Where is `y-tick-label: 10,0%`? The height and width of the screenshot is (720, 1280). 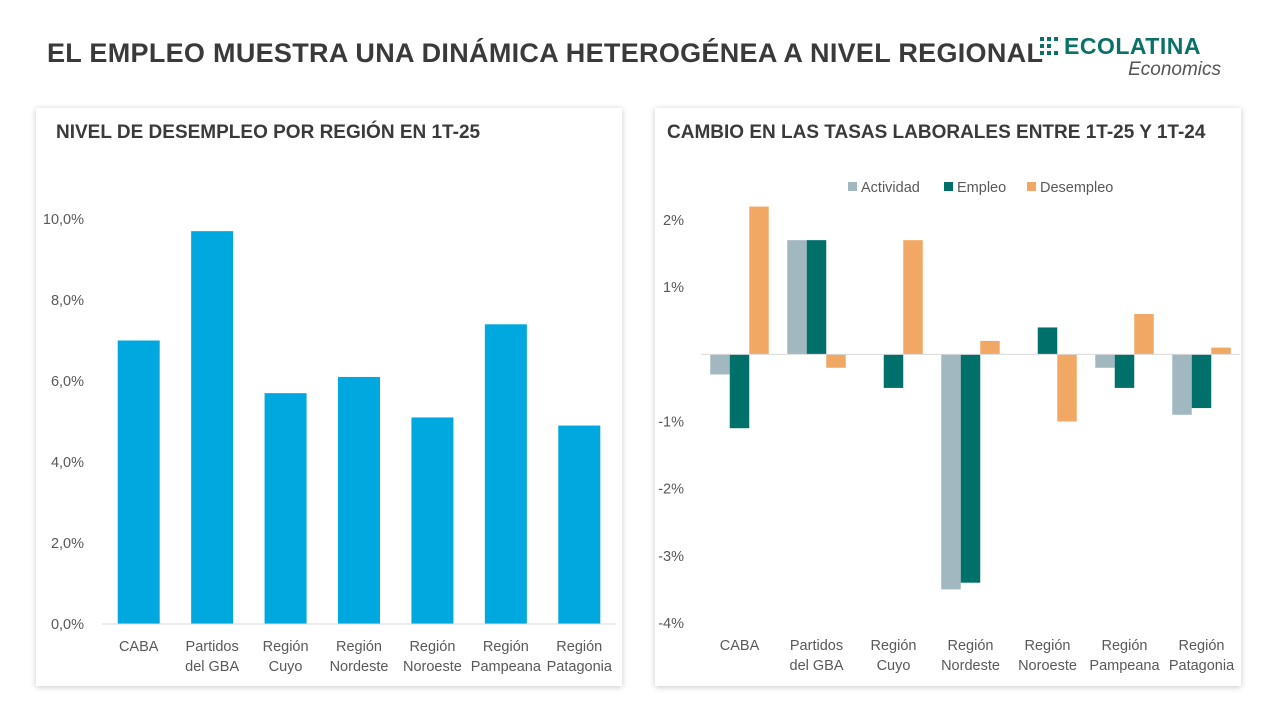
y-tick-label: 10,0% is located at coordinates (63, 220).